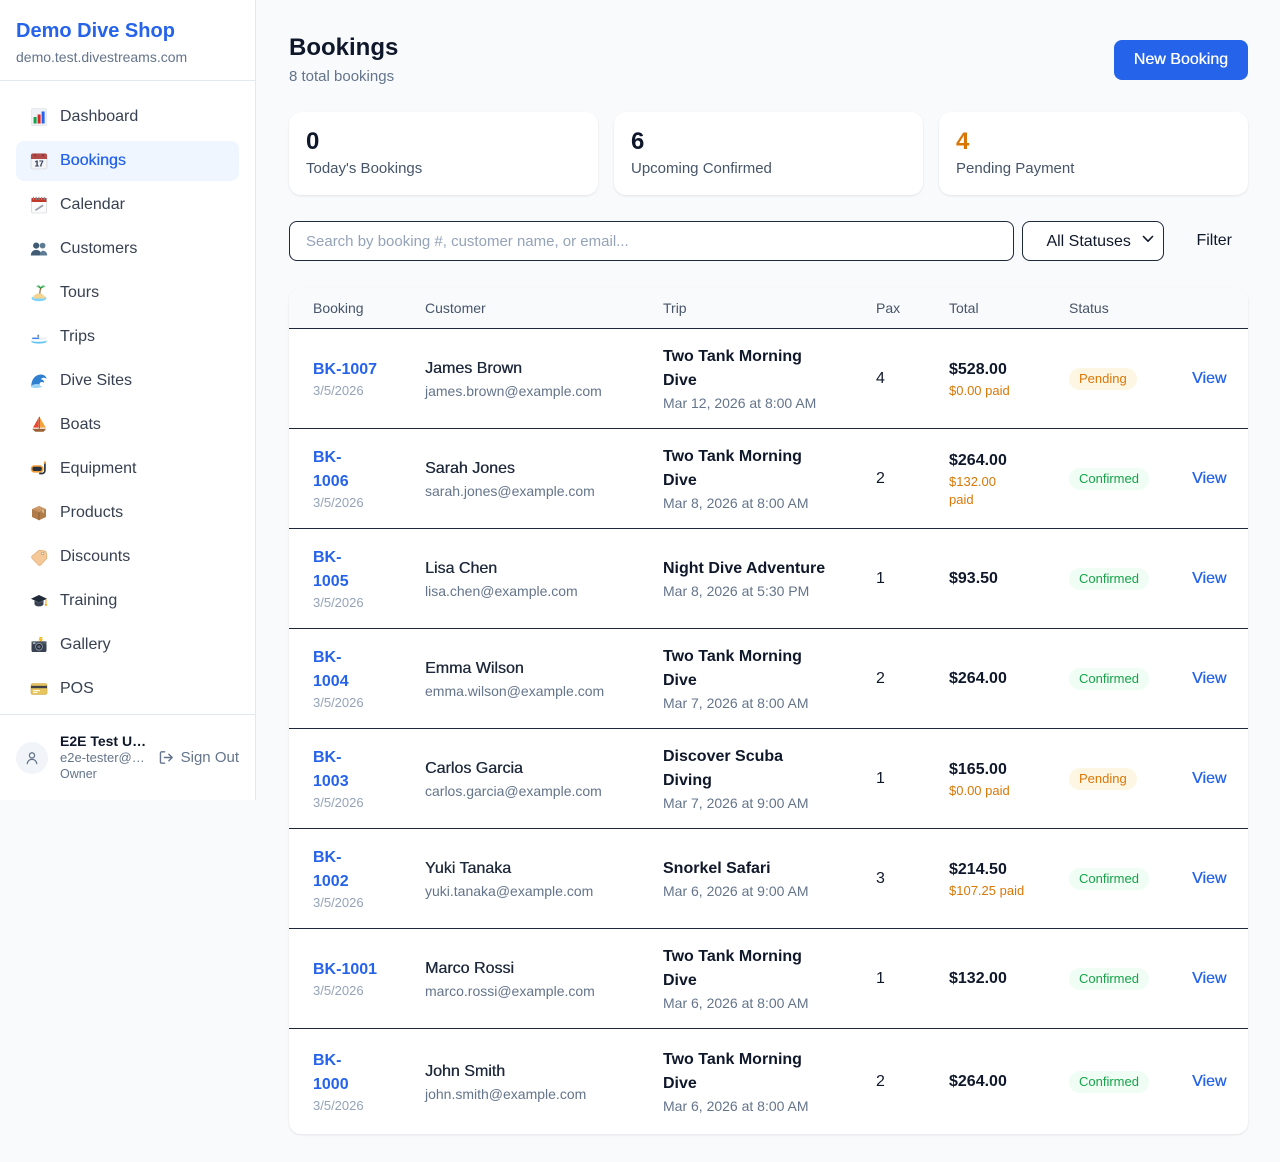  Describe the element at coordinates (127, 249) in the screenshot. I see `sidebar-item-customers: Customers` at that location.